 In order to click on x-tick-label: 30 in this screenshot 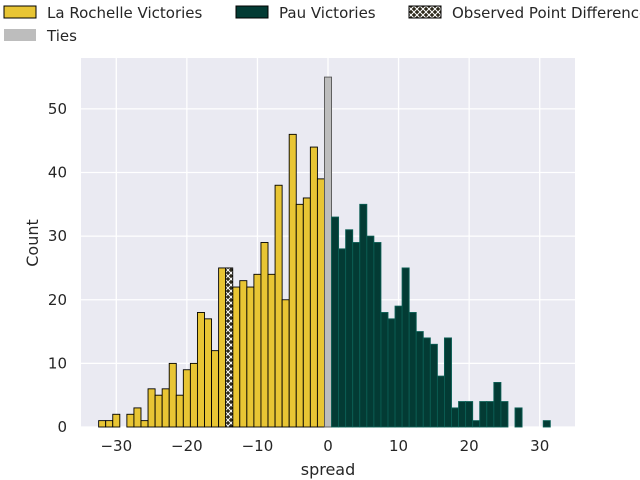, I will do `click(539, 446)`.